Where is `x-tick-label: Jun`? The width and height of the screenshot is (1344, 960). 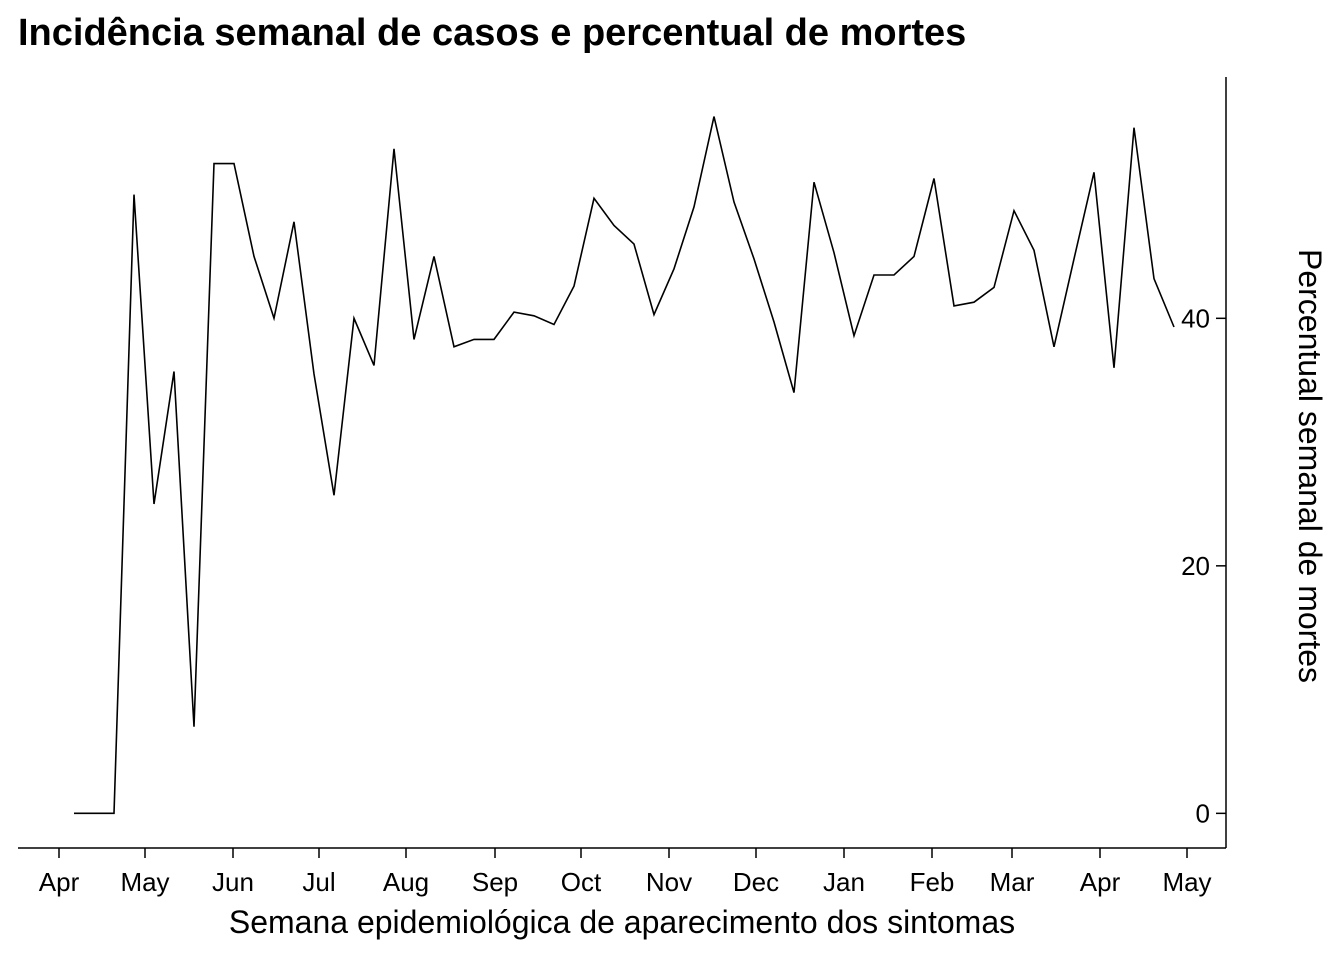
x-tick-label: Jun is located at coordinates (233, 882).